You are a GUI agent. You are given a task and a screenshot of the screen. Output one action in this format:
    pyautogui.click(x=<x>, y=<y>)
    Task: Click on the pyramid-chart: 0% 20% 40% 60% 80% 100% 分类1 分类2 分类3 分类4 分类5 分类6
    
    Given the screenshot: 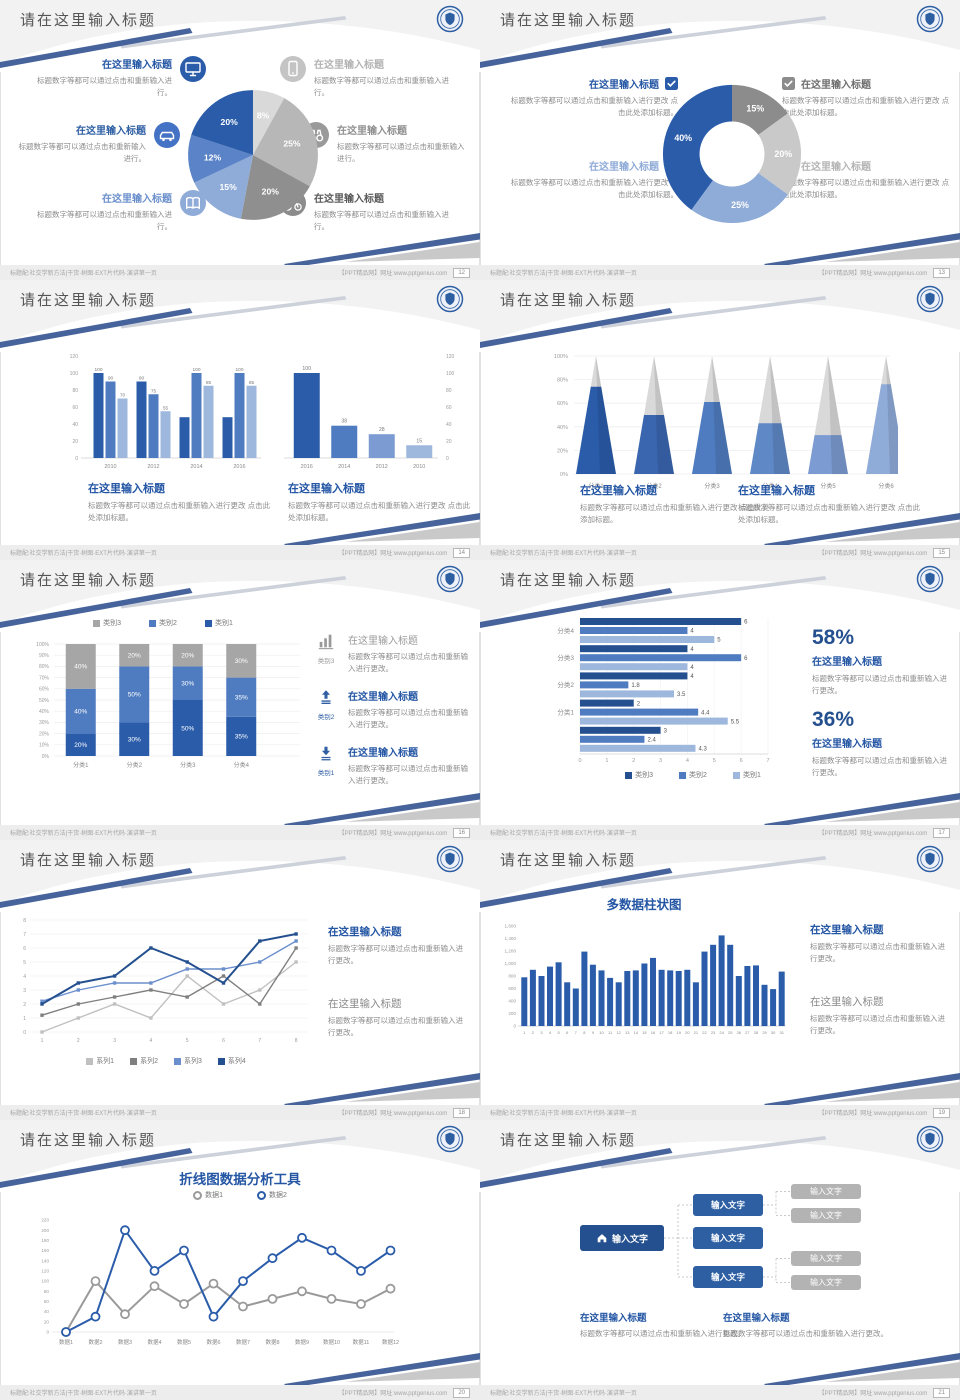 What is the action you would take?
    pyautogui.click(x=726, y=422)
    